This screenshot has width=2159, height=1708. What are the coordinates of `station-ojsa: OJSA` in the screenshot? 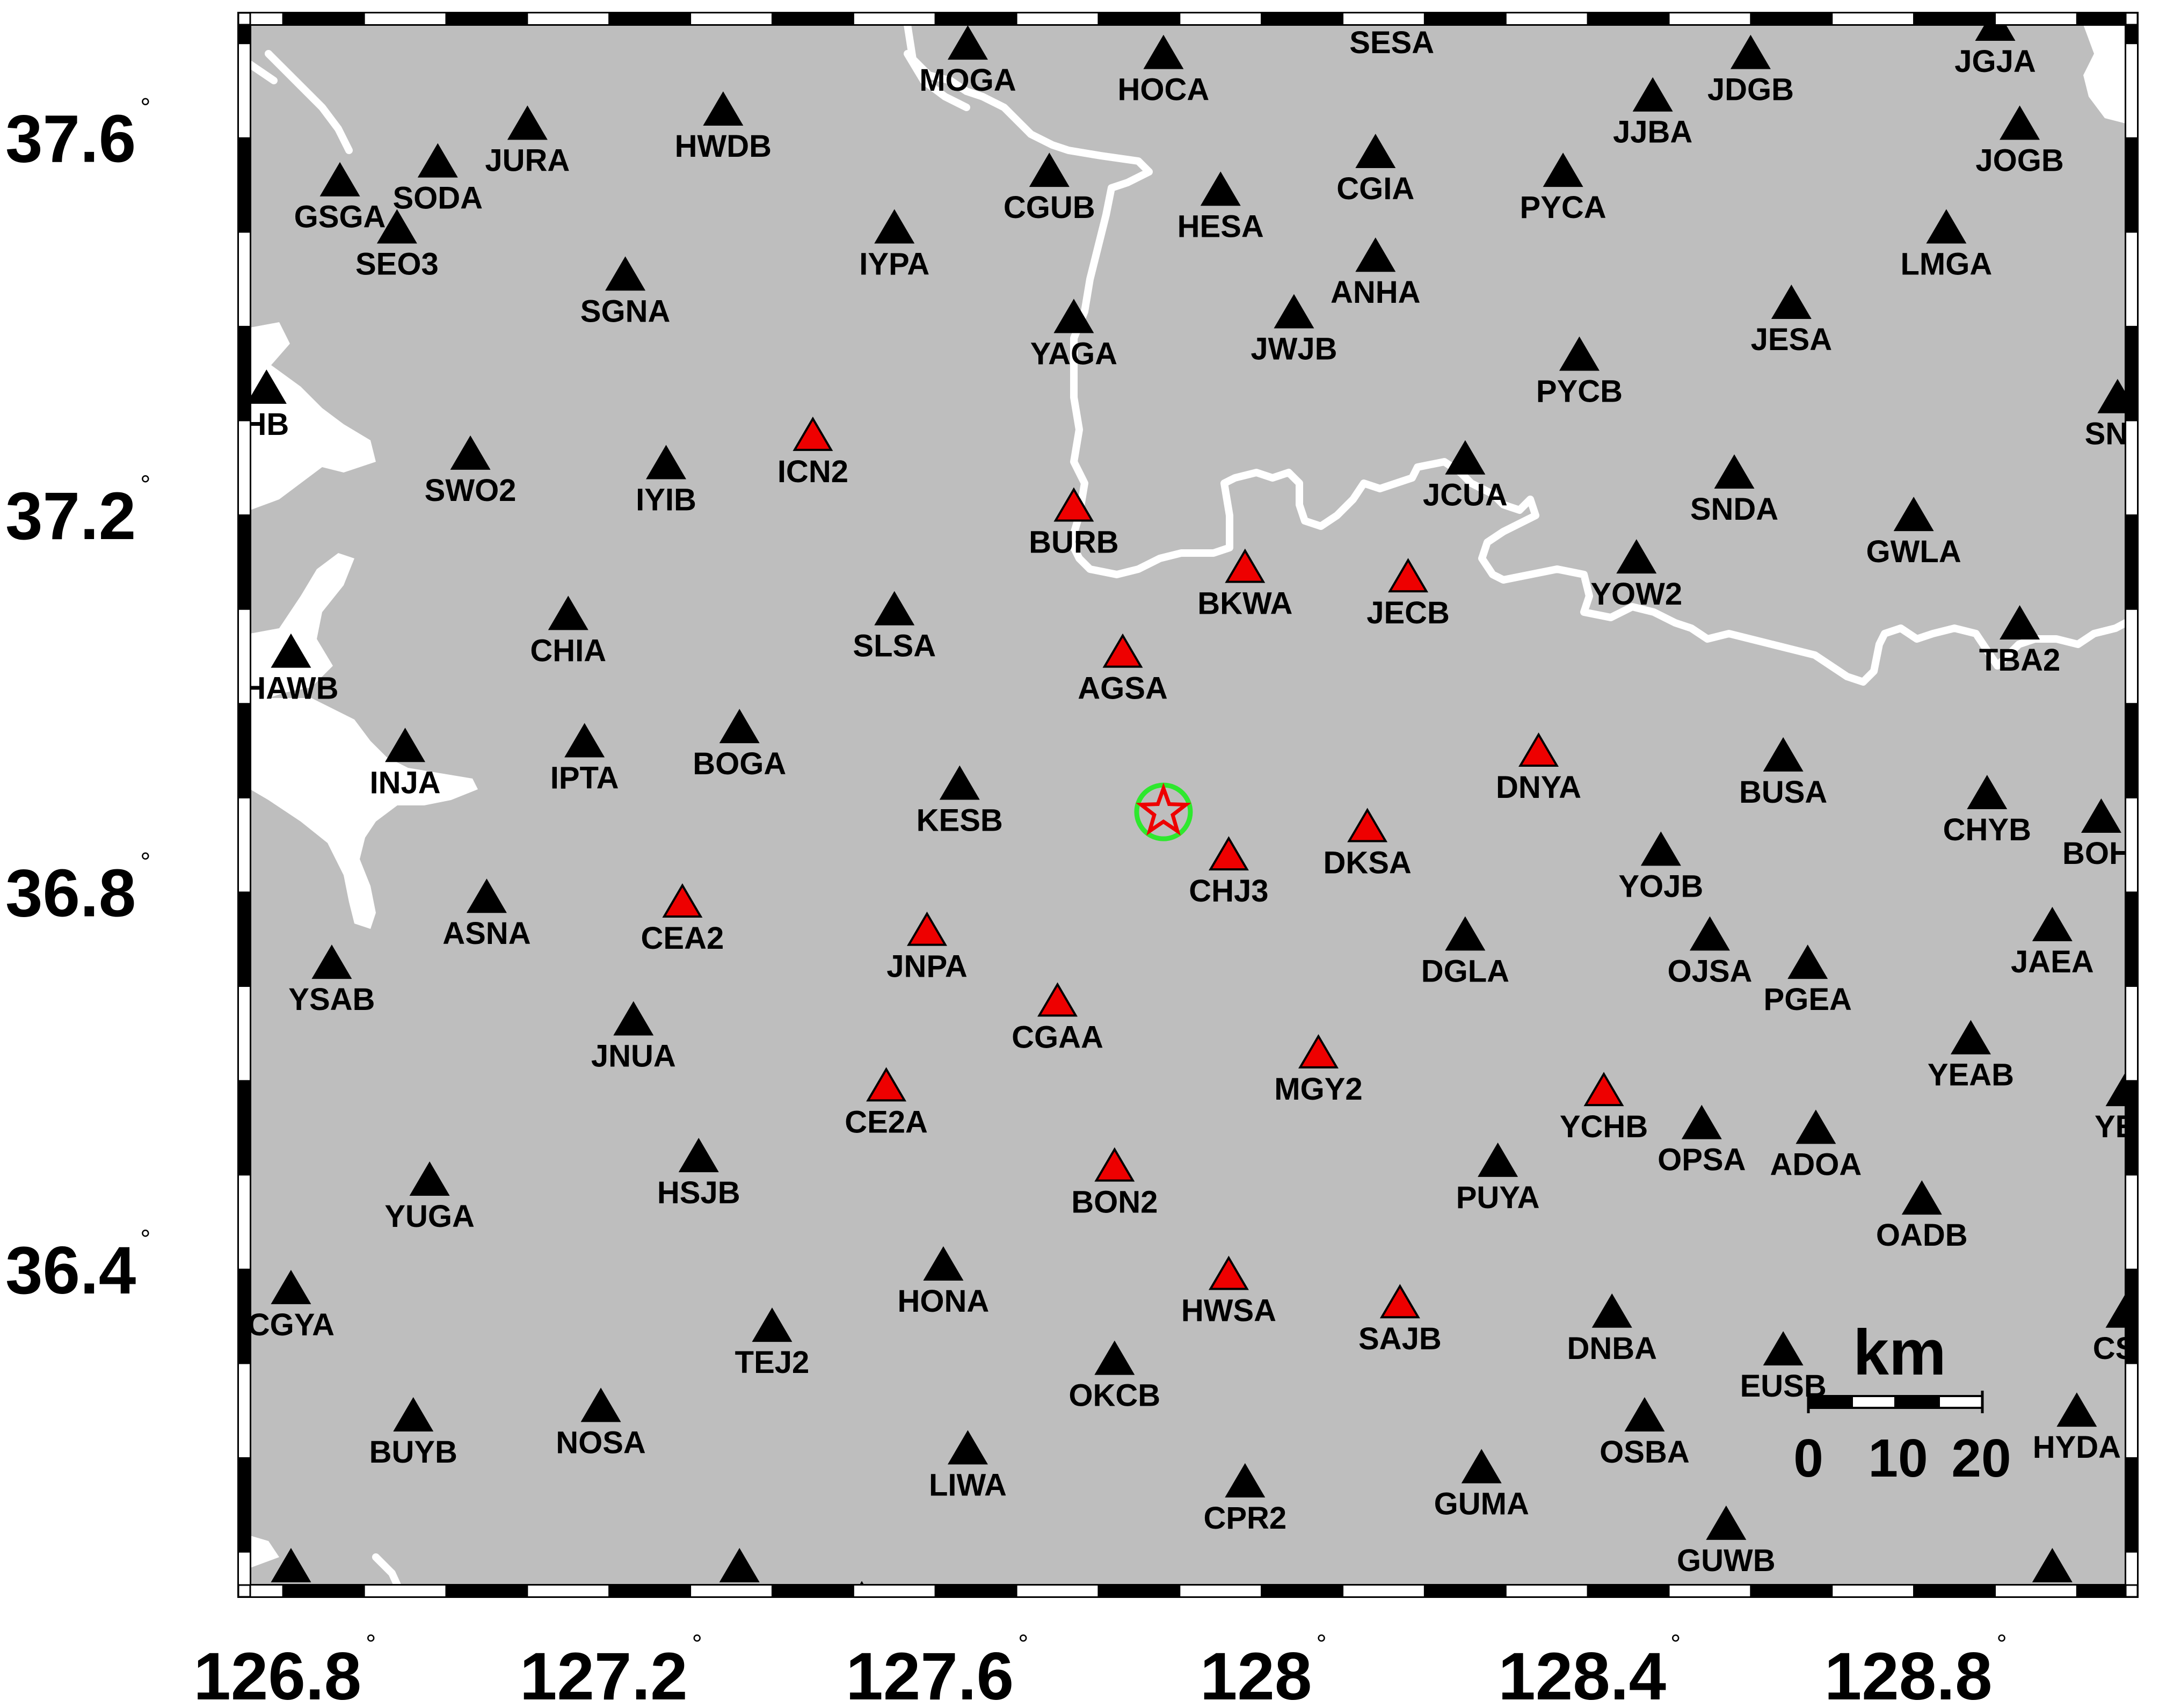 It's located at (1710, 952).